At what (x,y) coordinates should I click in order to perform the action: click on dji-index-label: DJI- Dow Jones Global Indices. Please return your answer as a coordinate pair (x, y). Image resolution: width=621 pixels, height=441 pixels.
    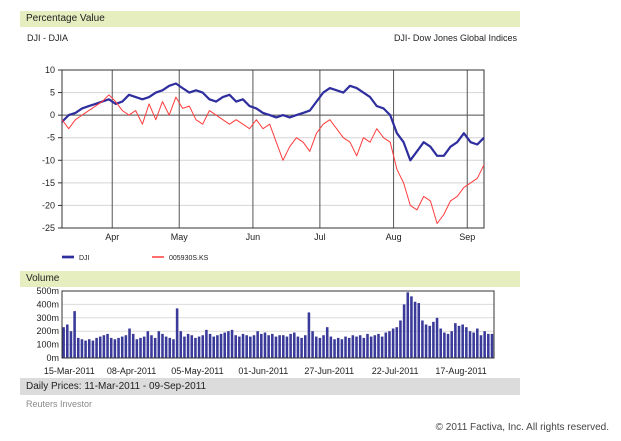
    Looking at the image, I should click on (455, 38).